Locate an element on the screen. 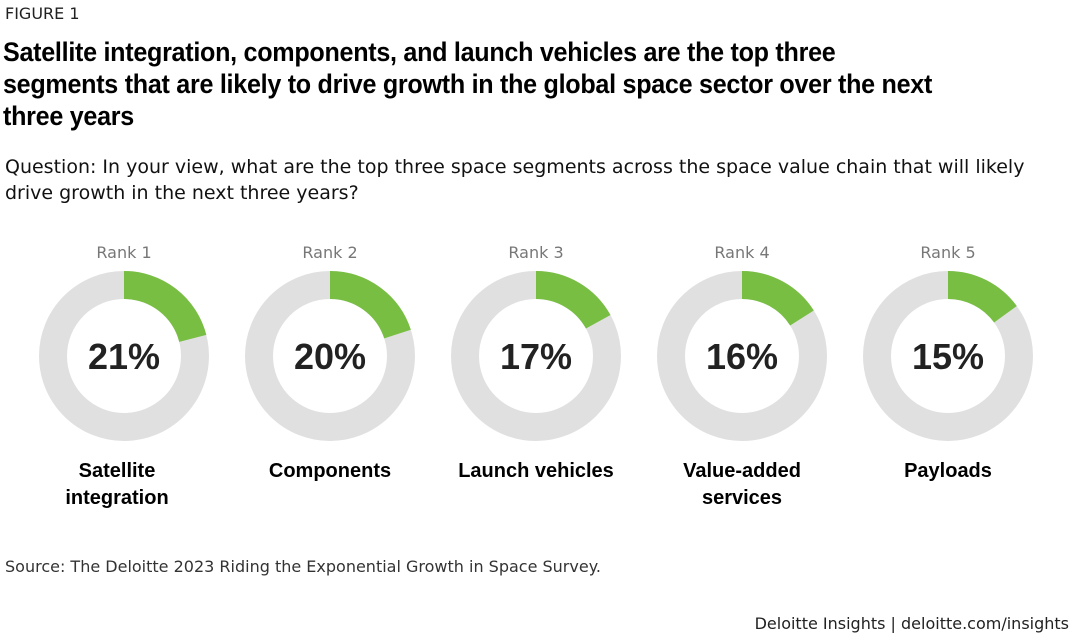 The height and width of the screenshot is (640, 1079). value-label: 21% is located at coordinates (124, 356).